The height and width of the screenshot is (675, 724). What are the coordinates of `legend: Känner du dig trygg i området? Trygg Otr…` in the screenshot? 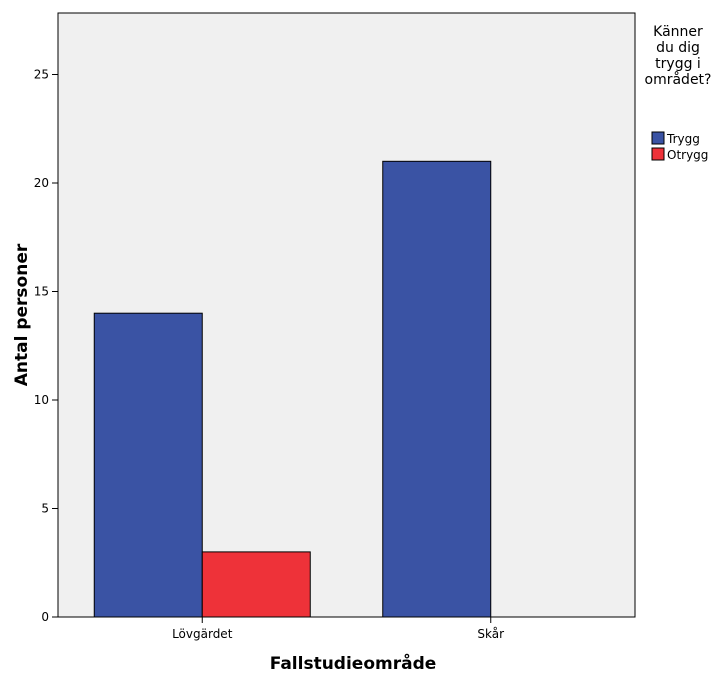 It's located at (678, 93).